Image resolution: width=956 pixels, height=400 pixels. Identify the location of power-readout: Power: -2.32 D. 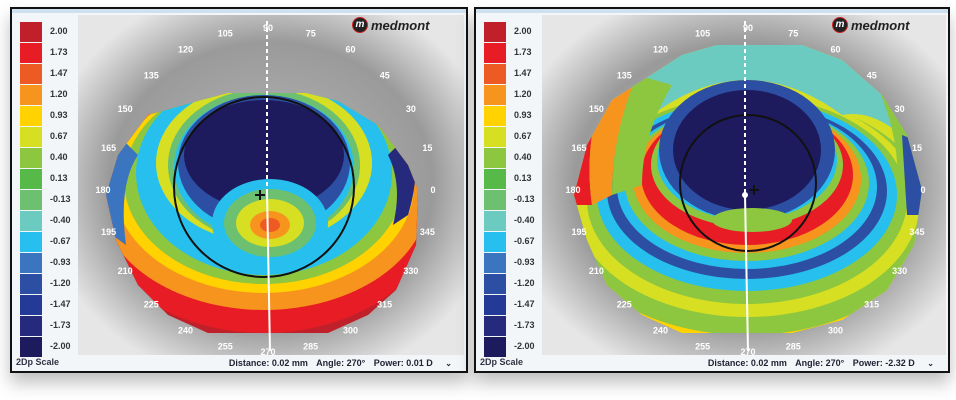
(883, 363).